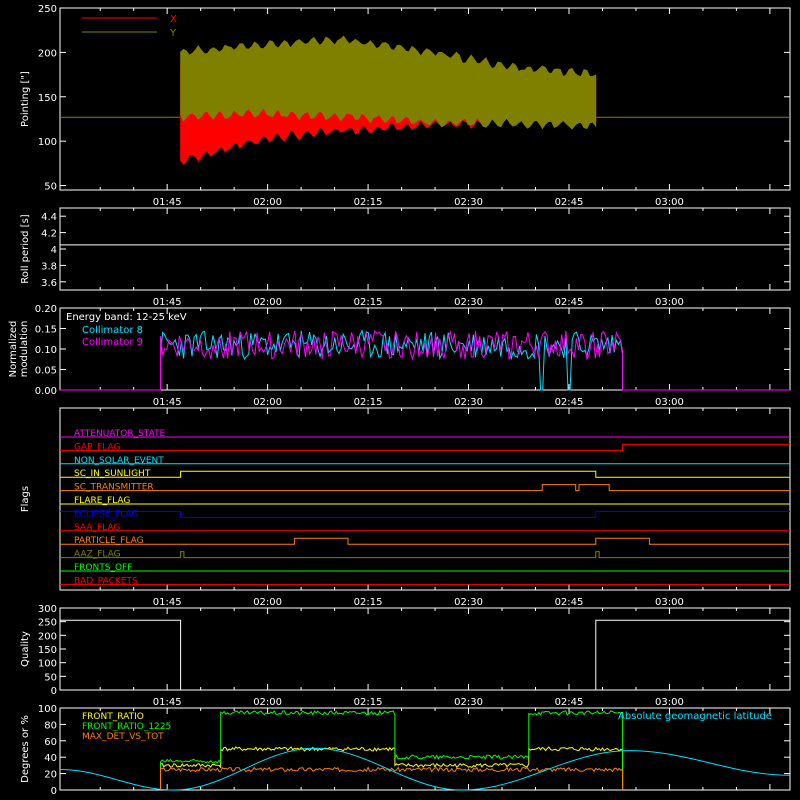  Describe the element at coordinates (106, 581) in the screenshot. I see `flag-label: BAD_PACKETS` at that location.